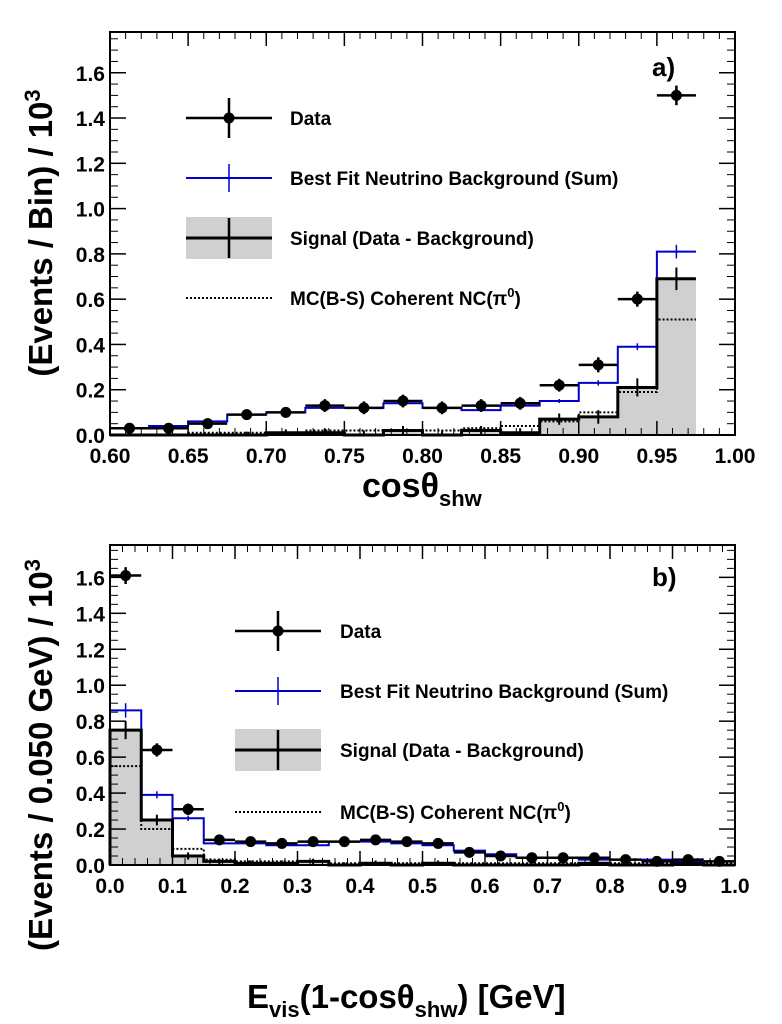 Image resolution: width=782 pixels, height=1024 pixels. I want to click on x-tick-label: 0.4, so click(360, 886).